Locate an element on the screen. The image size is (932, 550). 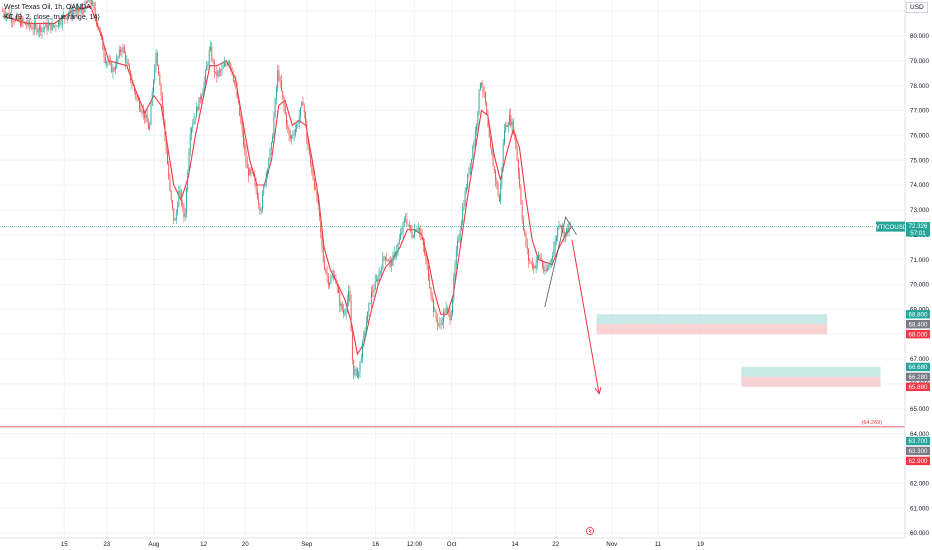
drawings is located at coordinates (573, 305).